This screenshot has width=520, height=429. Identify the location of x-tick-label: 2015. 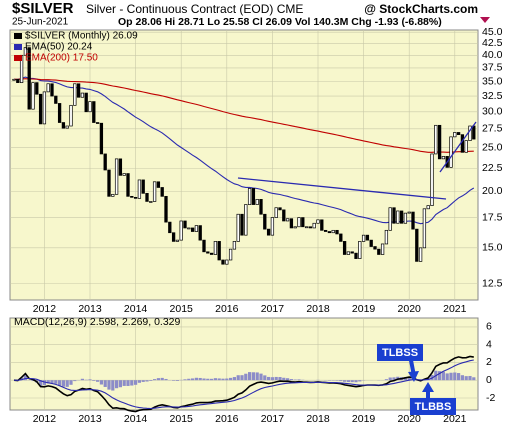
(182, 419).